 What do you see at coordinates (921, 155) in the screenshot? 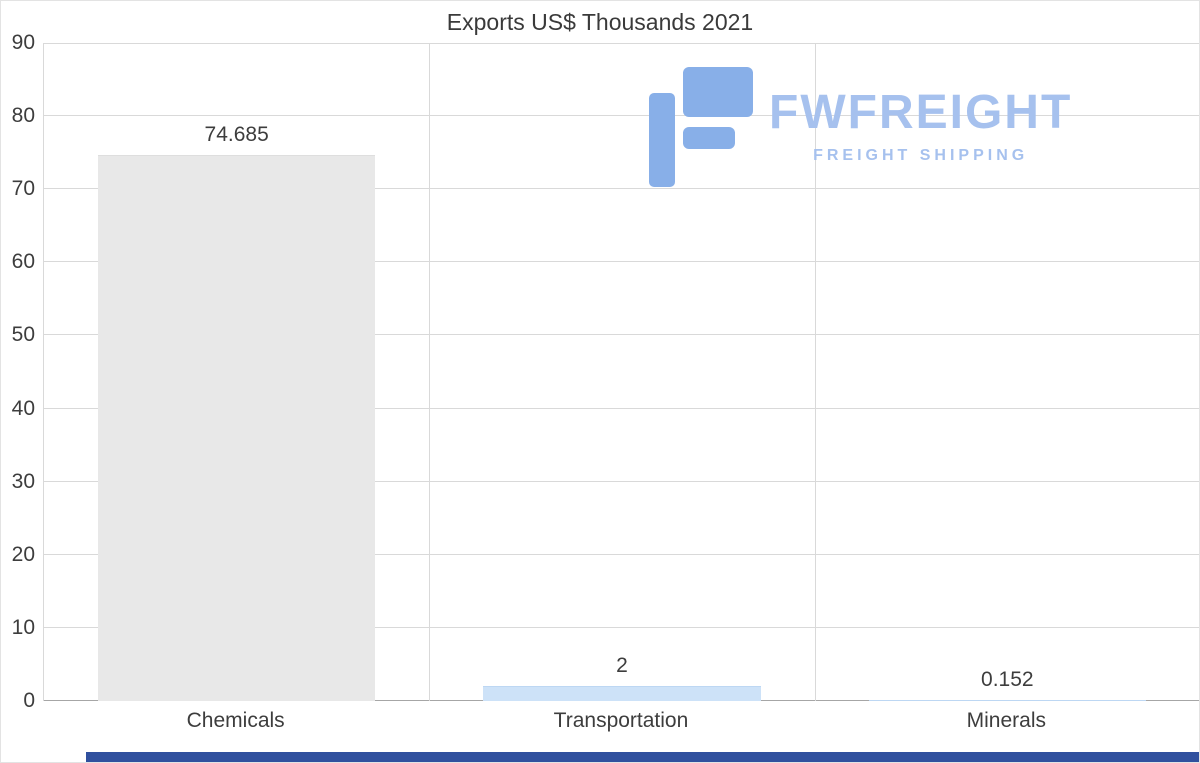
I see `logo-tagline: FREIGHT SHIPPING` at bounding box center [921, 155].